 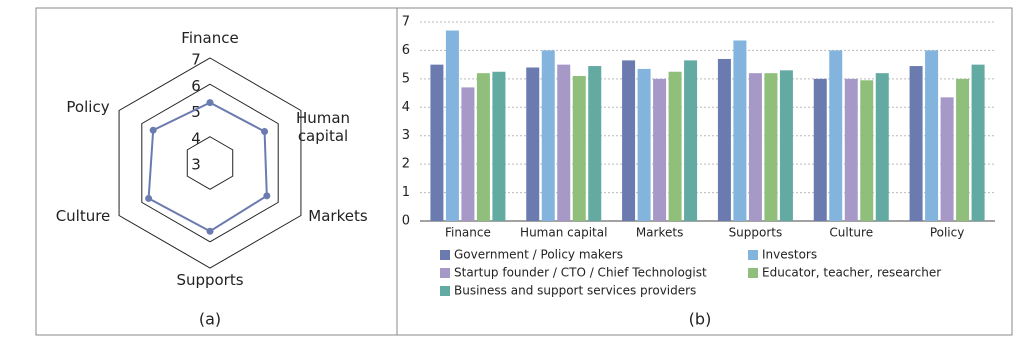 I want to click on series-line, so click(x=207, y=167).